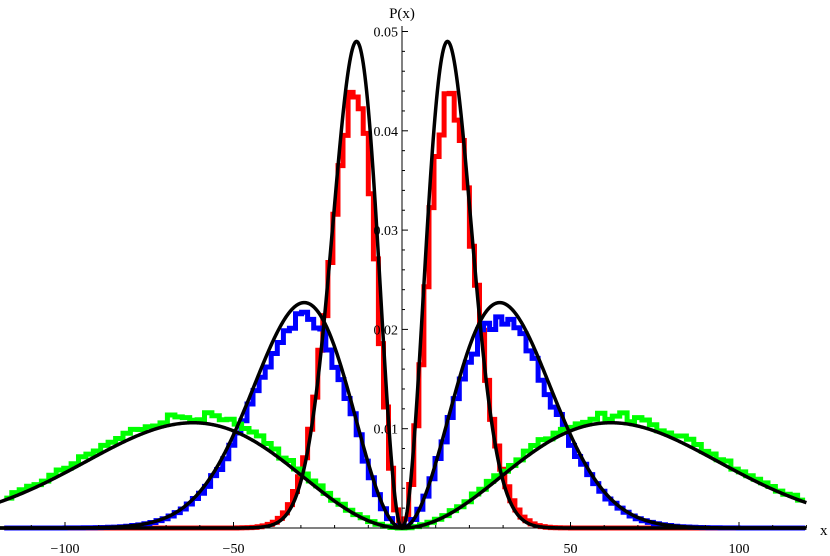 The height and width of the screenshot is (556, 830). Describe the element at coordinates (402, 549) in the screenshot. I see `x-tick-label: 0` at that location.